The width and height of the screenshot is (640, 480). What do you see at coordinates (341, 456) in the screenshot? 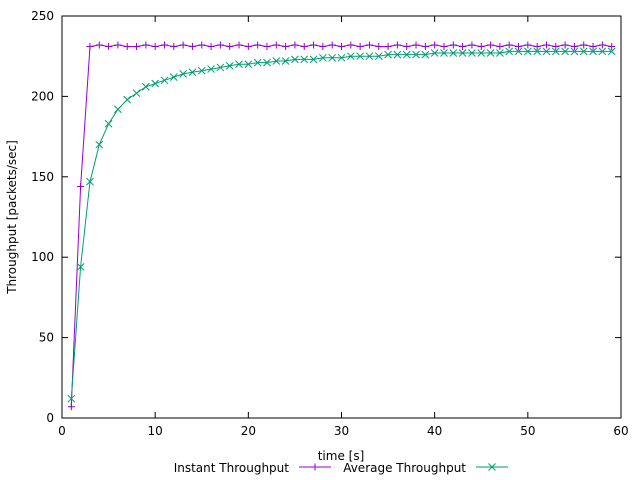
I see `x-axis-label: time [s]` at bounding box center [341, 456].